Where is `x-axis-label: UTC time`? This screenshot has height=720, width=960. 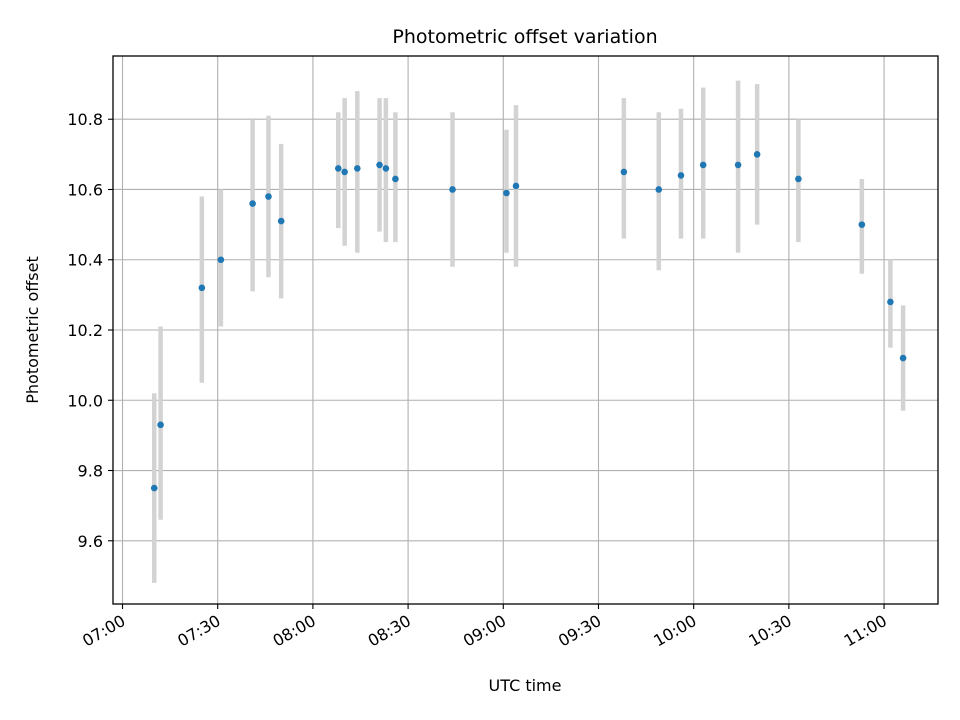
x-axis-label: UTC time is located at coordinates (525, 685).